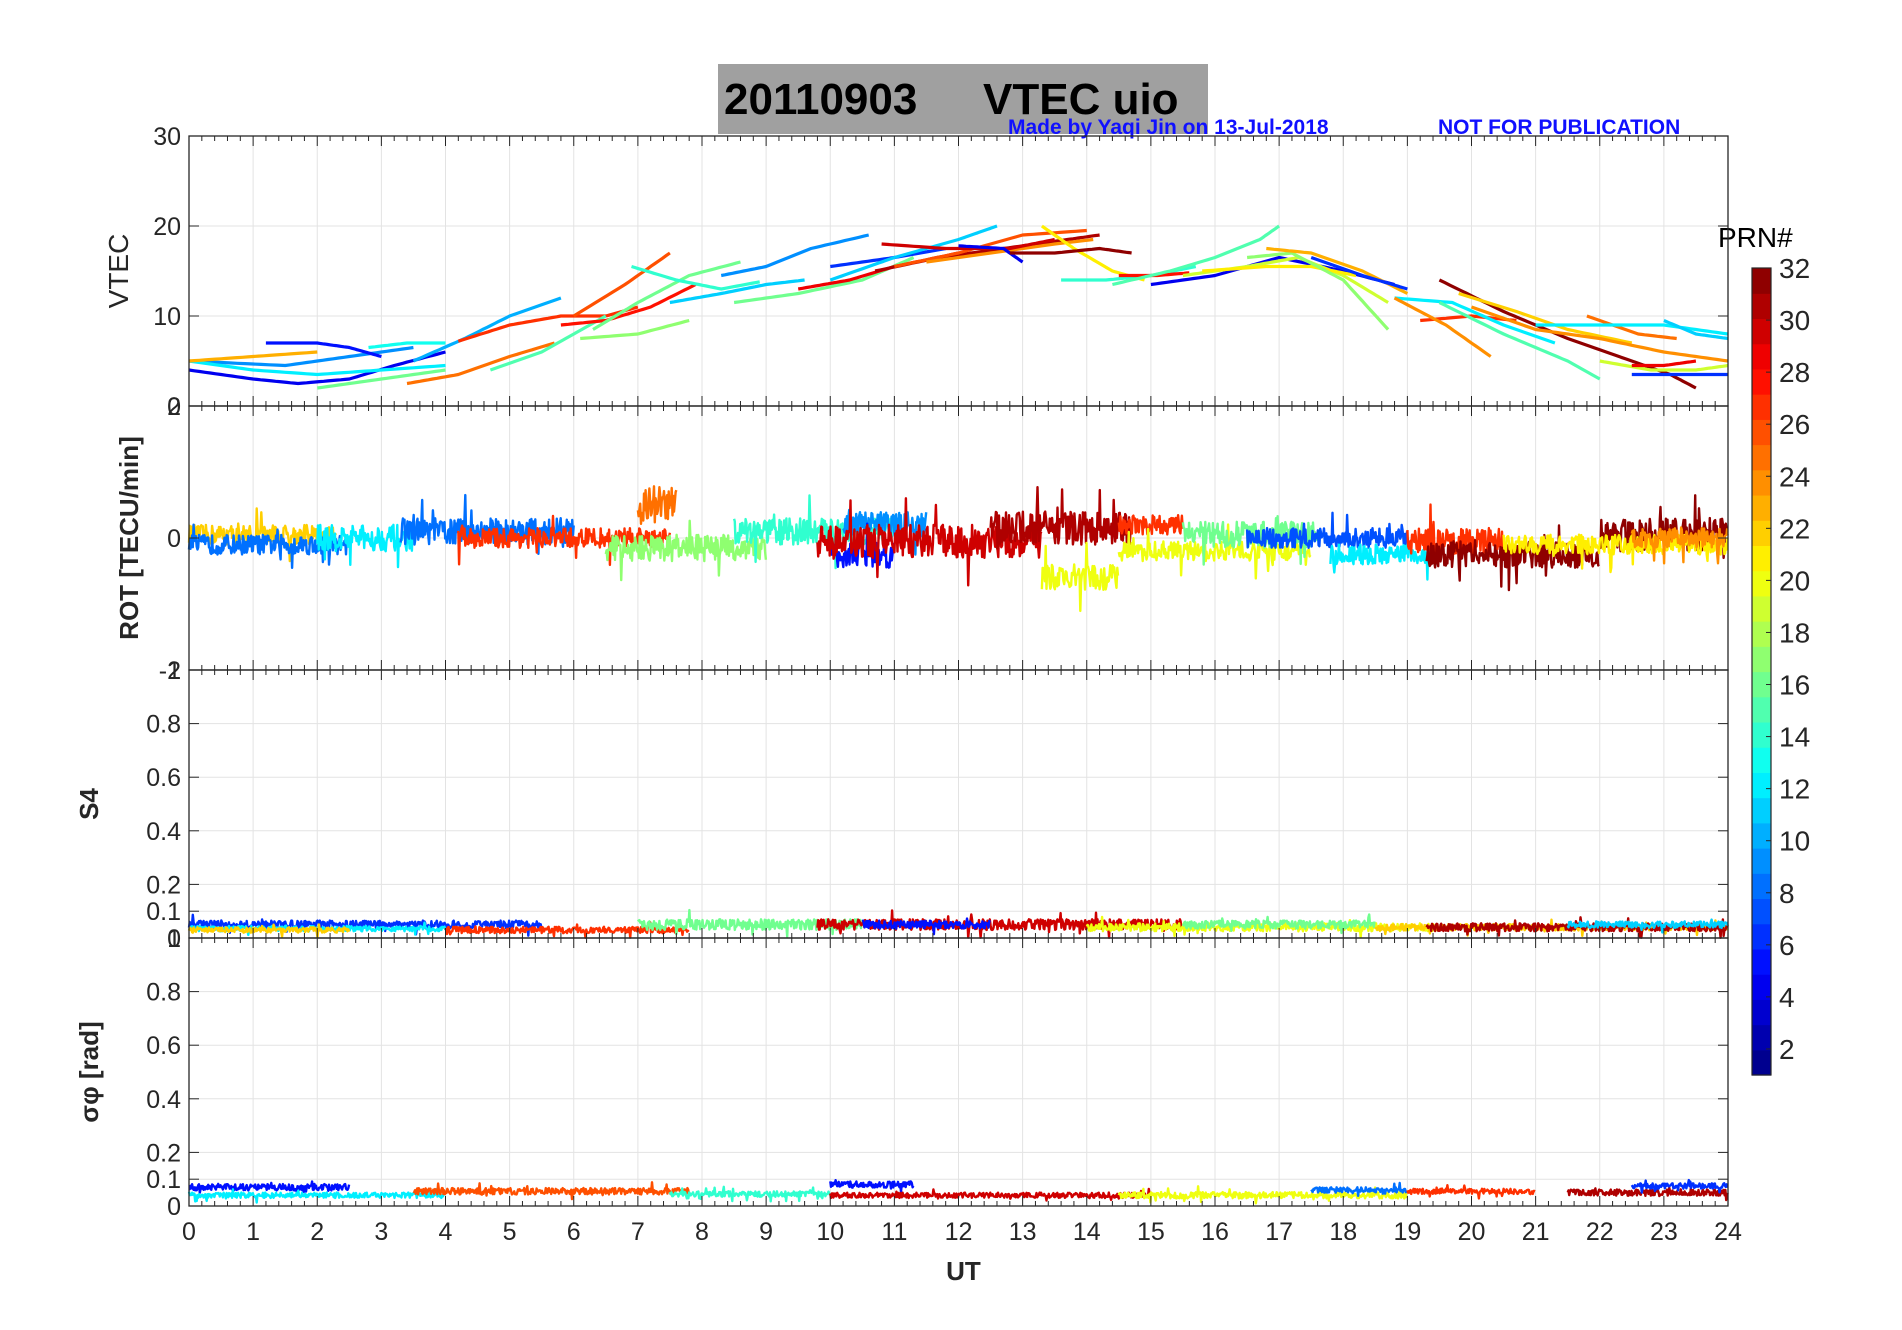  What do you see at coordinates (1794, 268) in the screenshot?
I see `colorbar-tick-label: 32` at bounding box center [1794, 268].